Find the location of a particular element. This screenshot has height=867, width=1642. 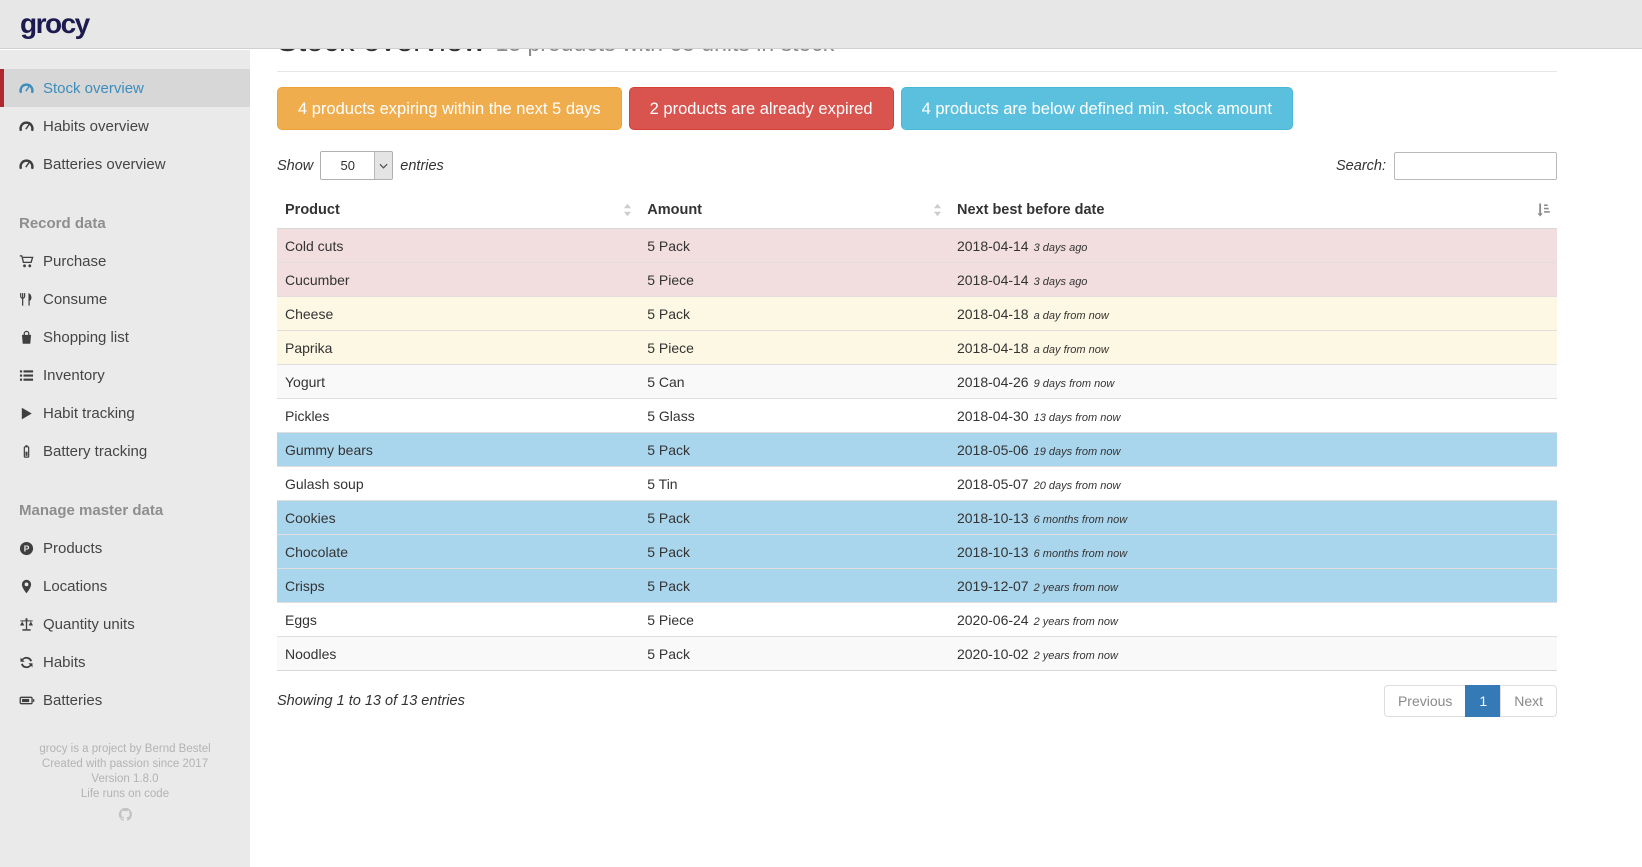

table-row: Eggs 5 Piece 2020-06-24 2 years from now is located at coordinates (917, 619).